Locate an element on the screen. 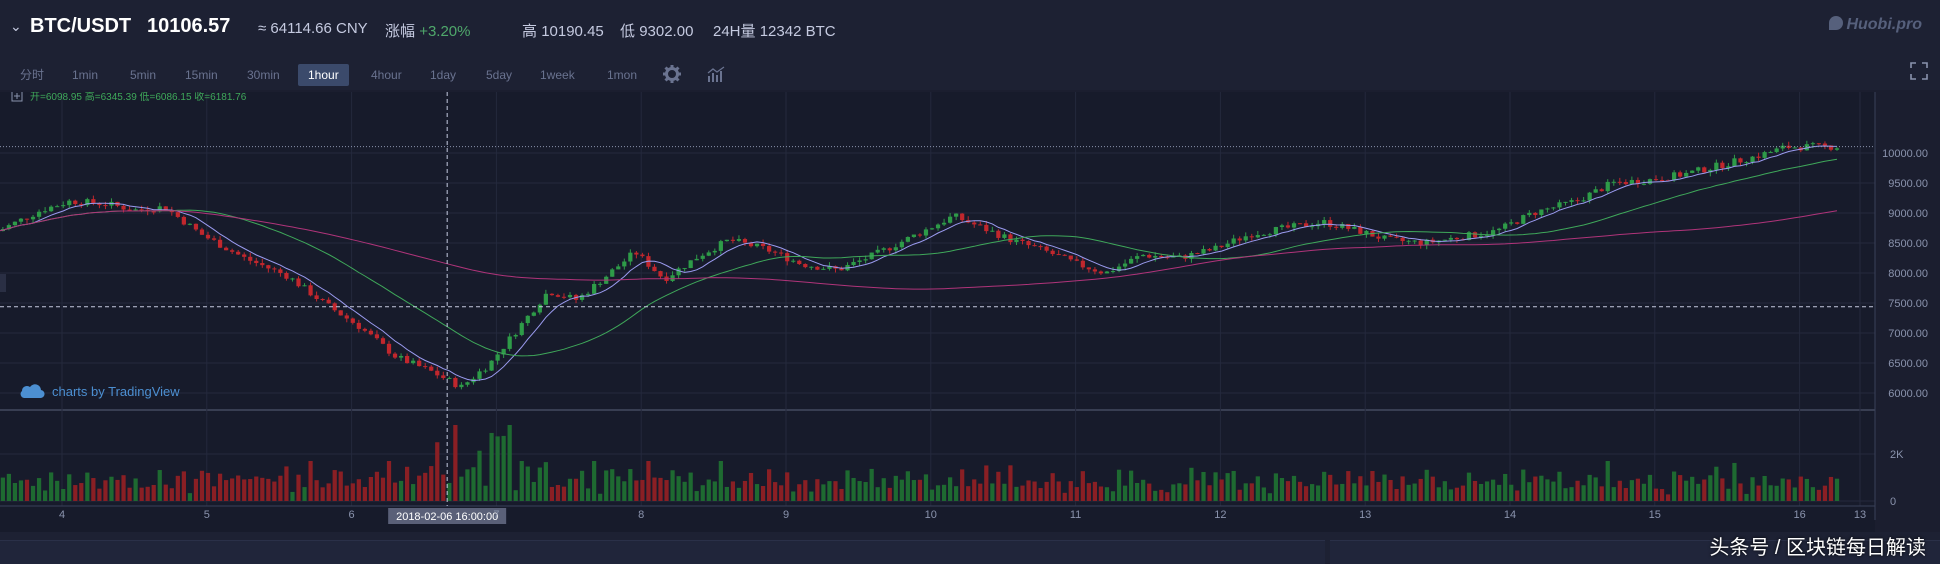 This screenshot has height=564, width=1940. y-tick-label: 10000.00 is located at coordinates (1905, 154).